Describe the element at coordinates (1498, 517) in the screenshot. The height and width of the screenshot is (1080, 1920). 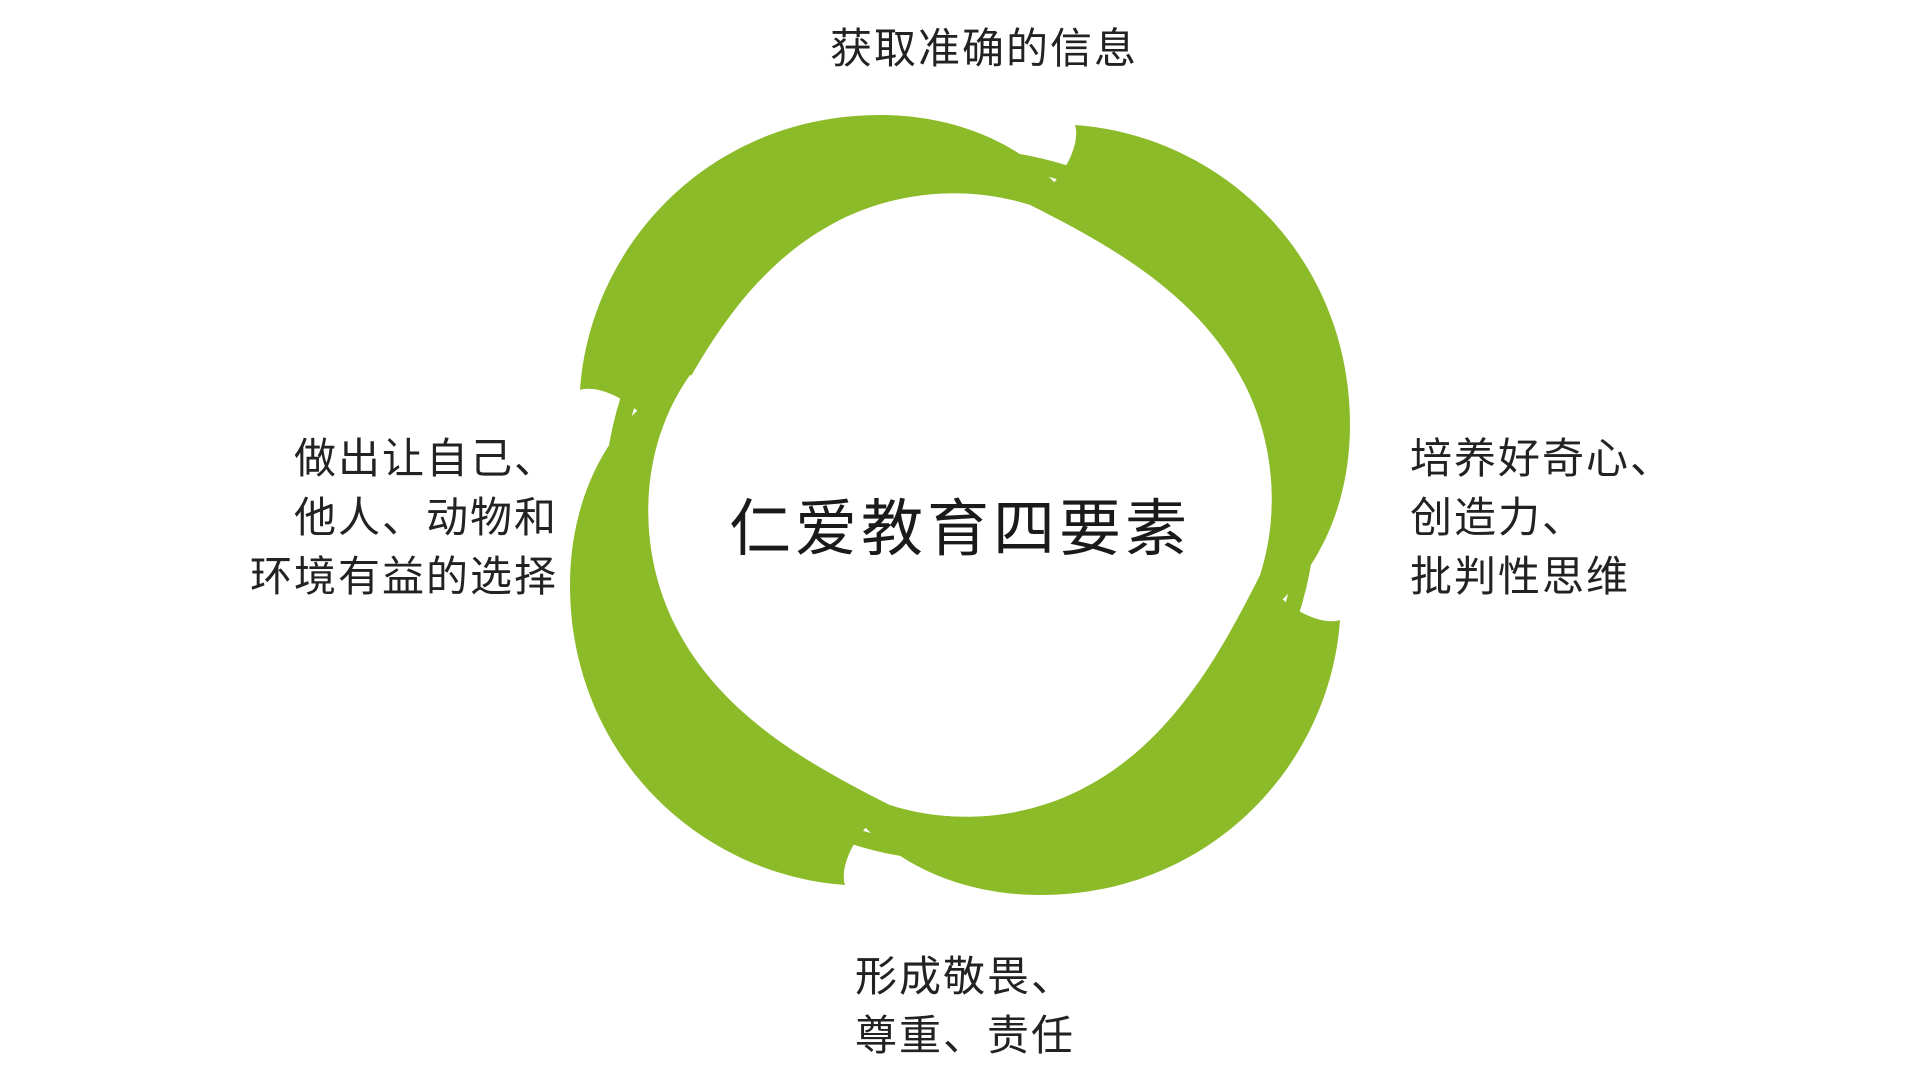
I see `element-label-line: 创造力、` at that location.